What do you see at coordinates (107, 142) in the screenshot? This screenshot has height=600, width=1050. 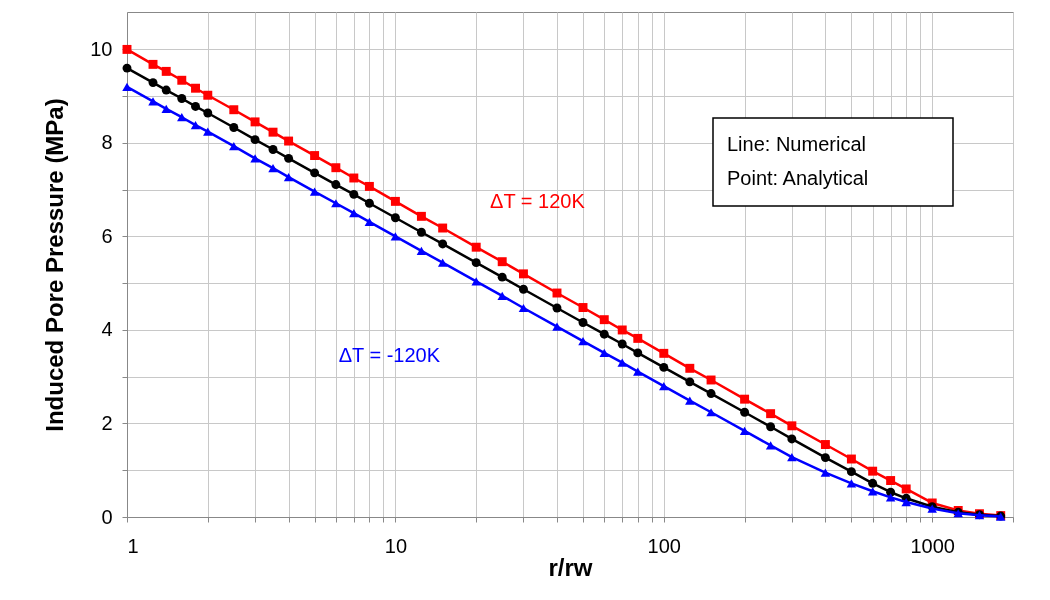 I see `y-tick-label: 8` at bounding box center [107, 142].